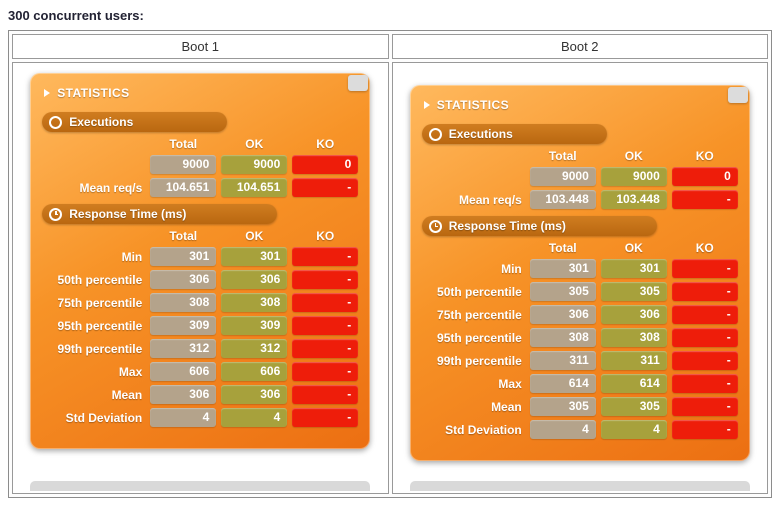 Image resolution: width=780 pixels, height=519 pixels. What do you see at coordinates (562, 268) in the screenshot?
I see `total-cell: 301` at bounding box center [562, 268].